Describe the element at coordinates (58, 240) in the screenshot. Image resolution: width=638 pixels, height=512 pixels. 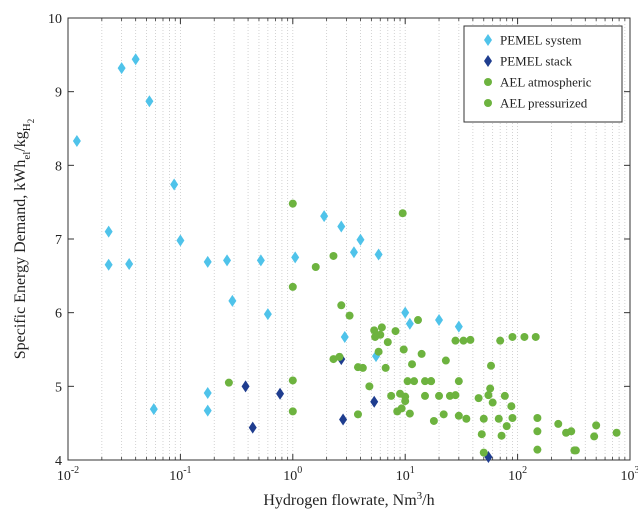
I see `y-tick-label: 7` at that location.